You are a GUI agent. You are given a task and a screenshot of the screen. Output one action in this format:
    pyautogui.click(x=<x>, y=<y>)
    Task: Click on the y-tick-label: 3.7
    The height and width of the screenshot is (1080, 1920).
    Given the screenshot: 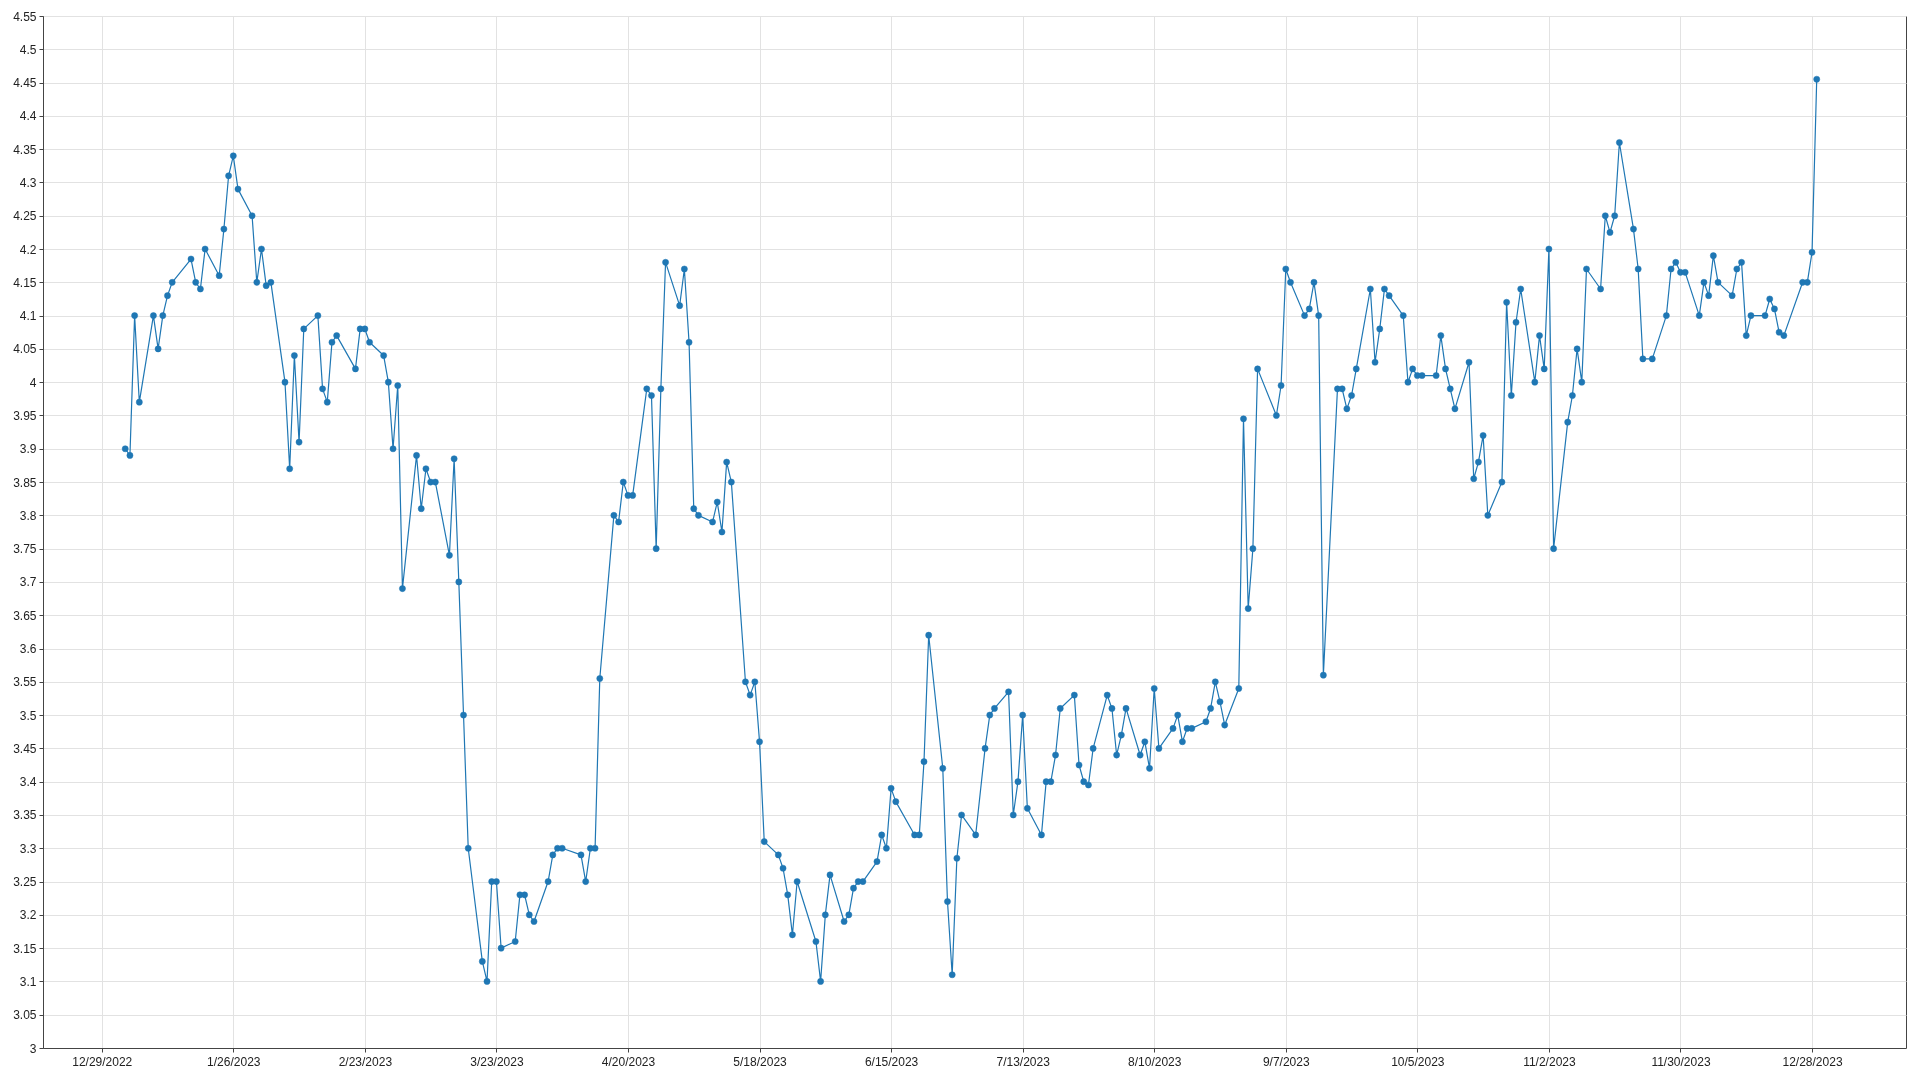 What is the action you would take?
    pyautogui.click(x=28, y=582)
    